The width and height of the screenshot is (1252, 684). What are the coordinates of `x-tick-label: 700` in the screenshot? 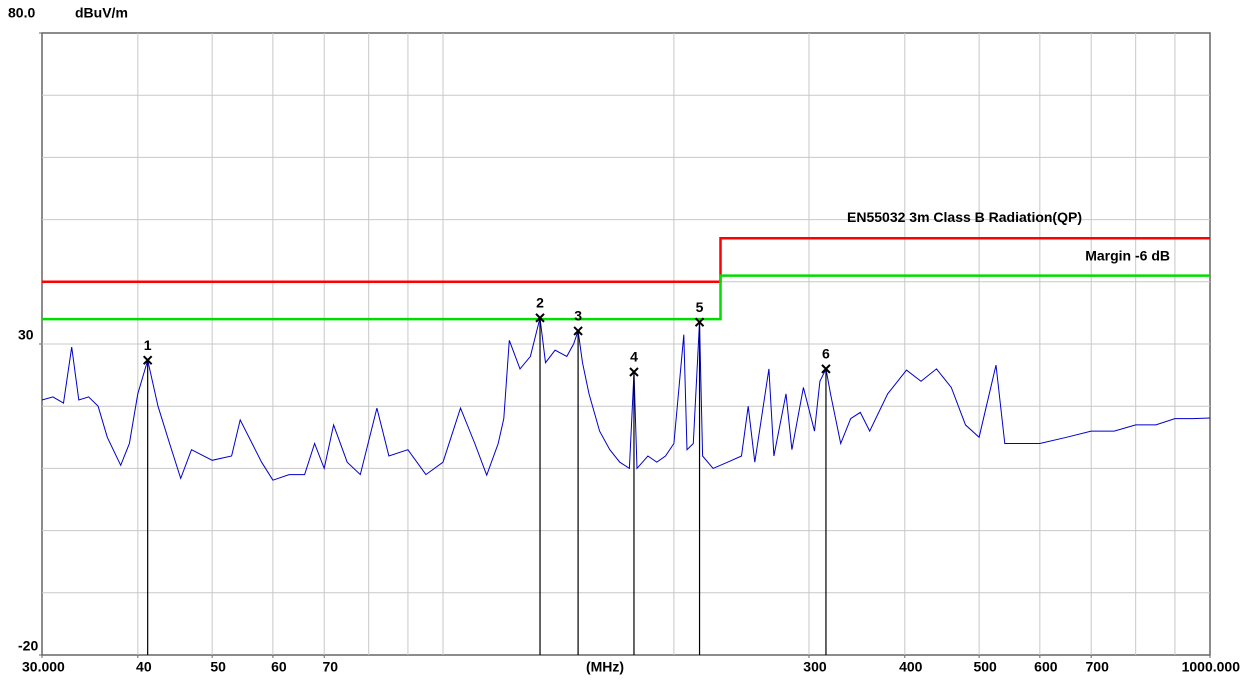 It's located at (1098, 667).